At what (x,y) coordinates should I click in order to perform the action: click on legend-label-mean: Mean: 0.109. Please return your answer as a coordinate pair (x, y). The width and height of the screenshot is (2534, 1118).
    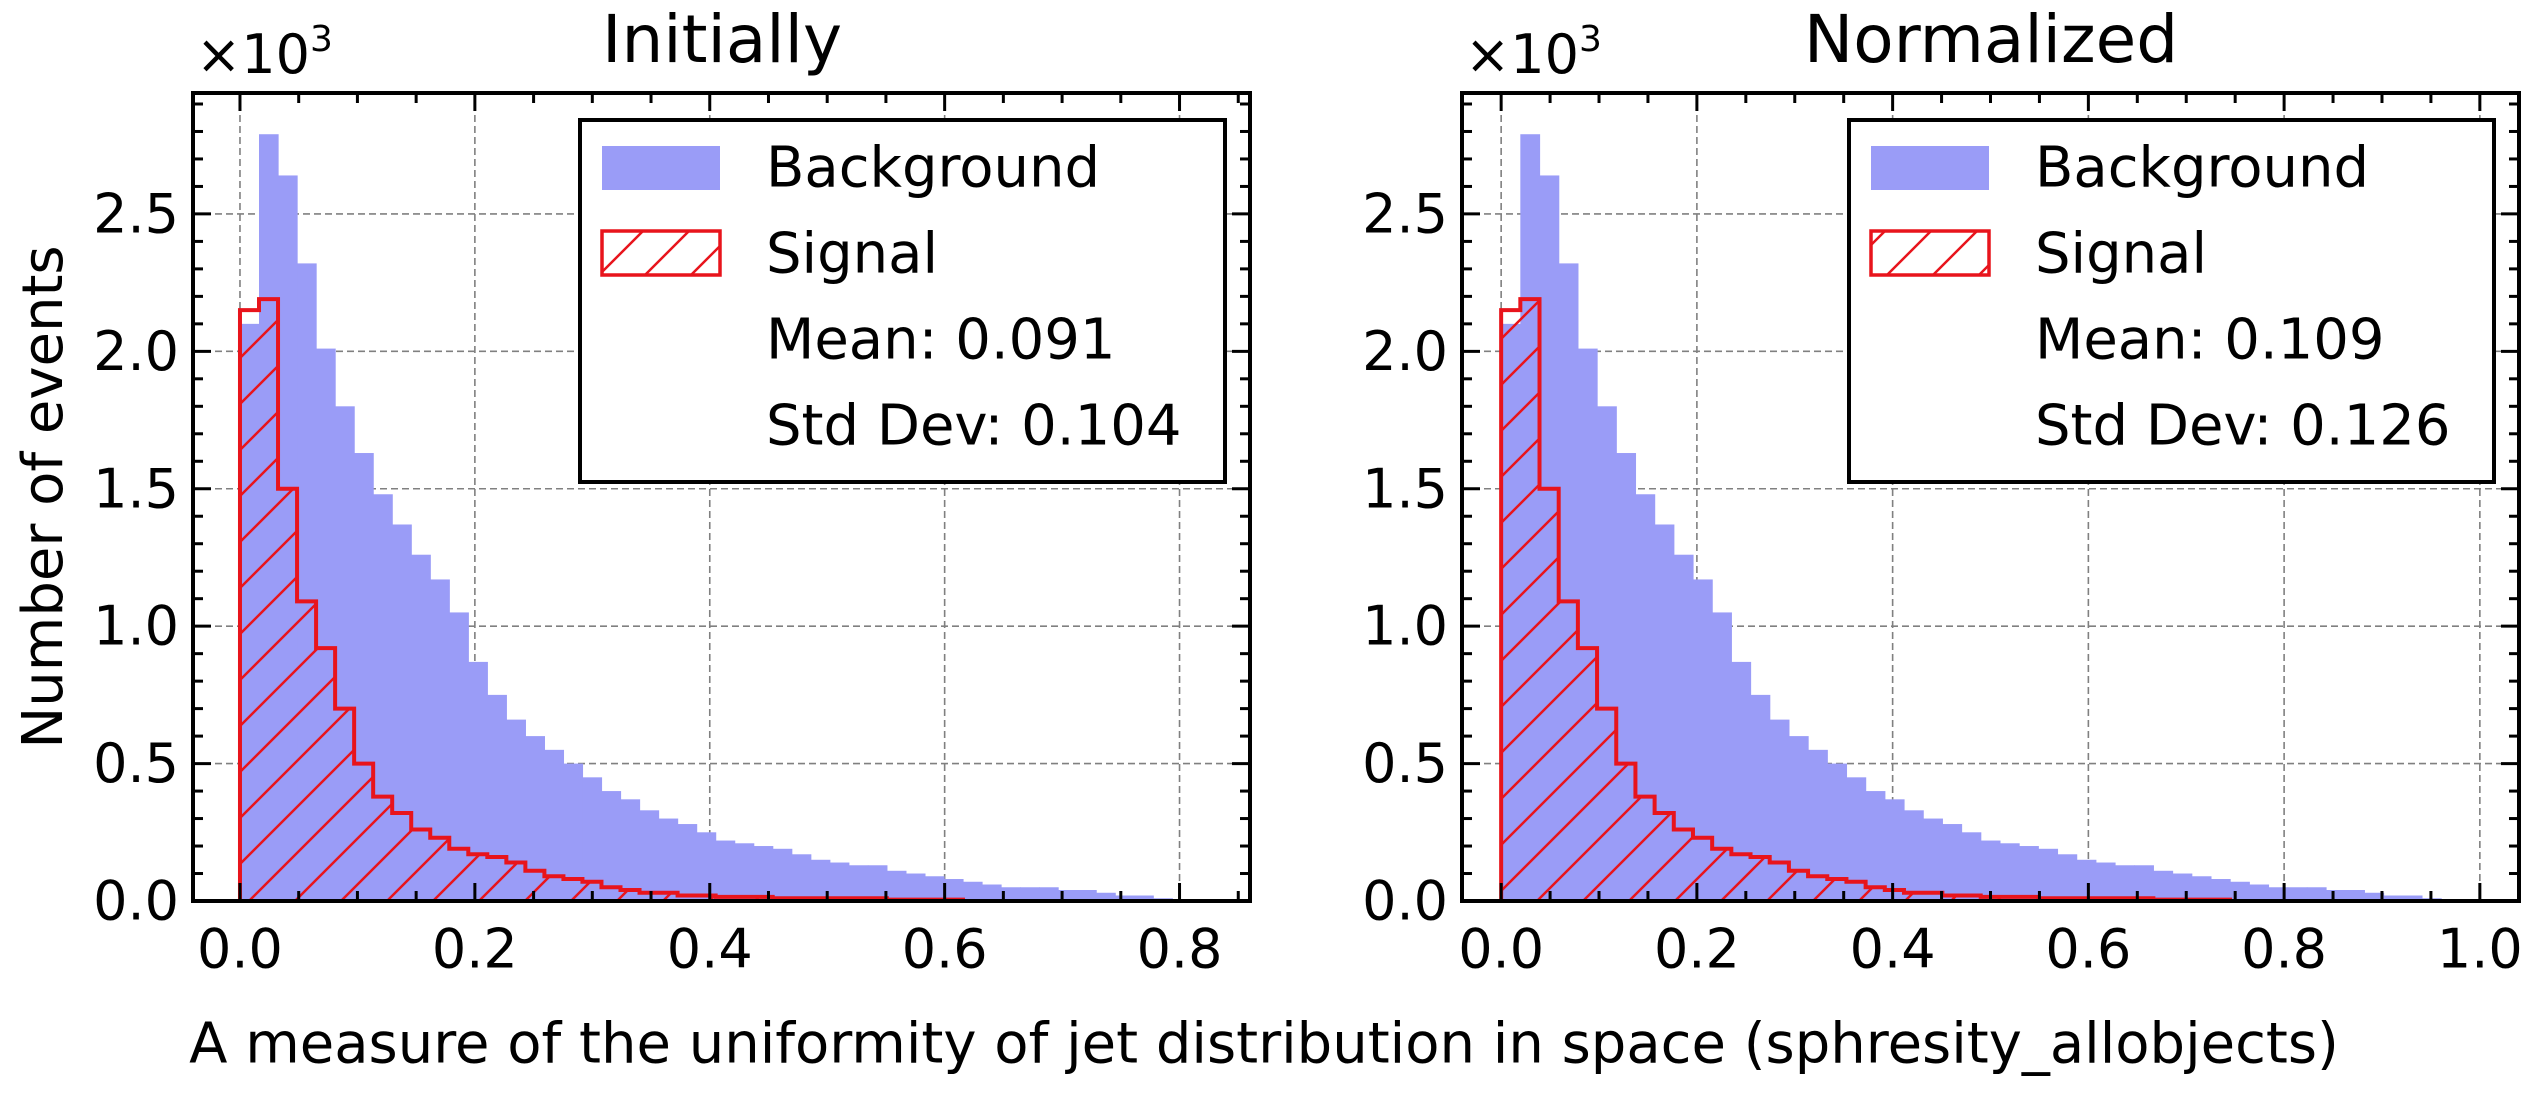
    Looking at the image, I should click on (2210, 340).